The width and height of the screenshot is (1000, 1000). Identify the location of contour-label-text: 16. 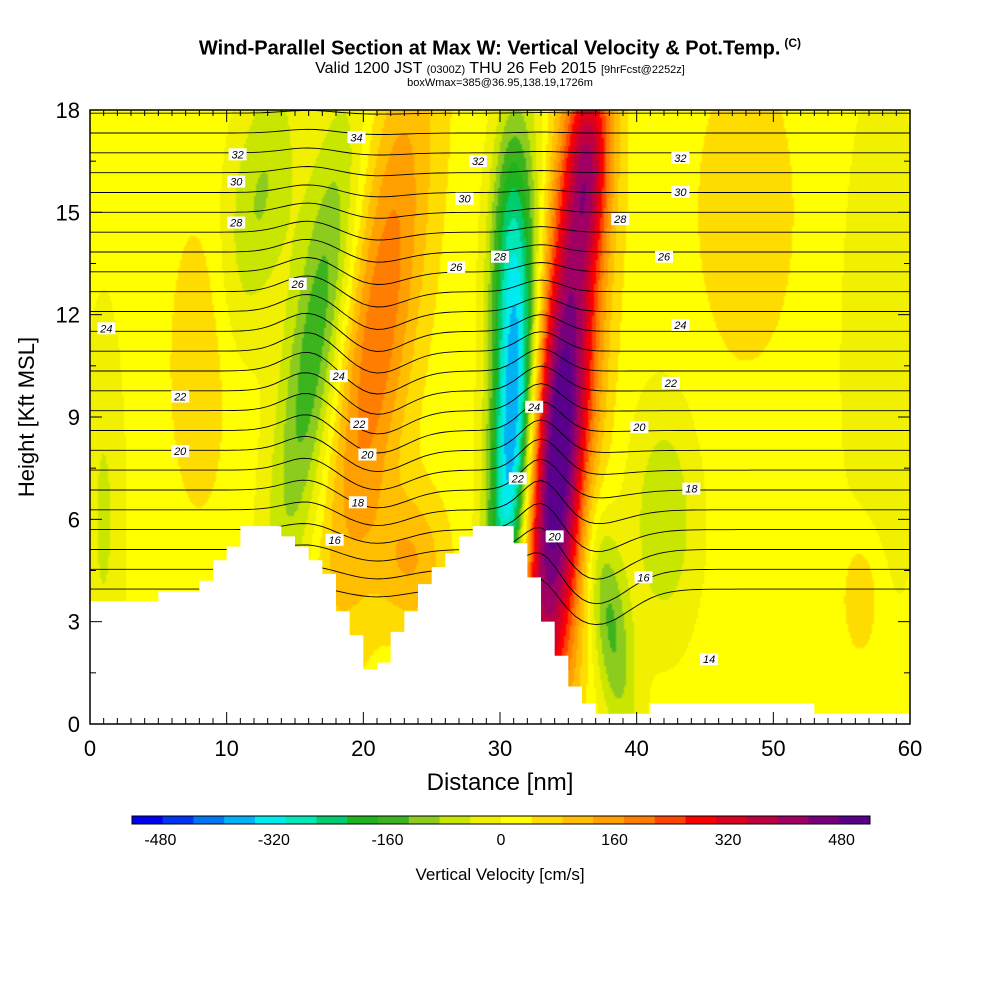
(335, 541).